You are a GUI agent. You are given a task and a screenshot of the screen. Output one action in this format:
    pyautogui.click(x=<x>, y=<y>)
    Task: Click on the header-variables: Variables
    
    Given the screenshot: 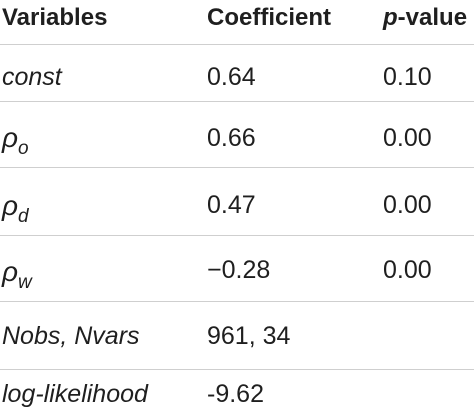 What is the action you would take?
    pyautogui.click(x=55, y=17)
    